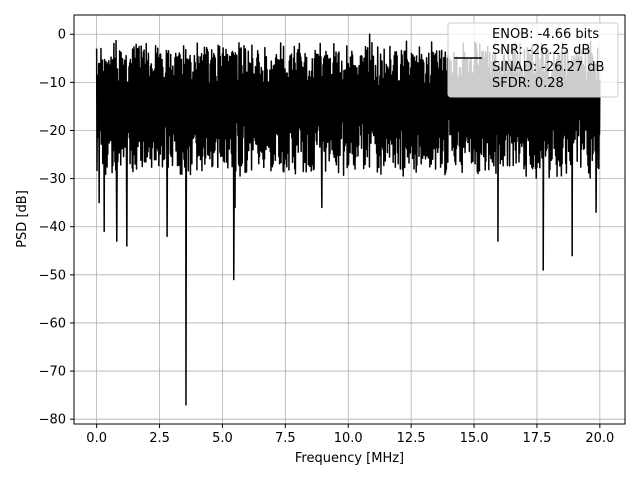  What do you see at coordinates (52, 275) in the screenshot?
I see `y-tick-label: −50` at bounding box center [52, 275].